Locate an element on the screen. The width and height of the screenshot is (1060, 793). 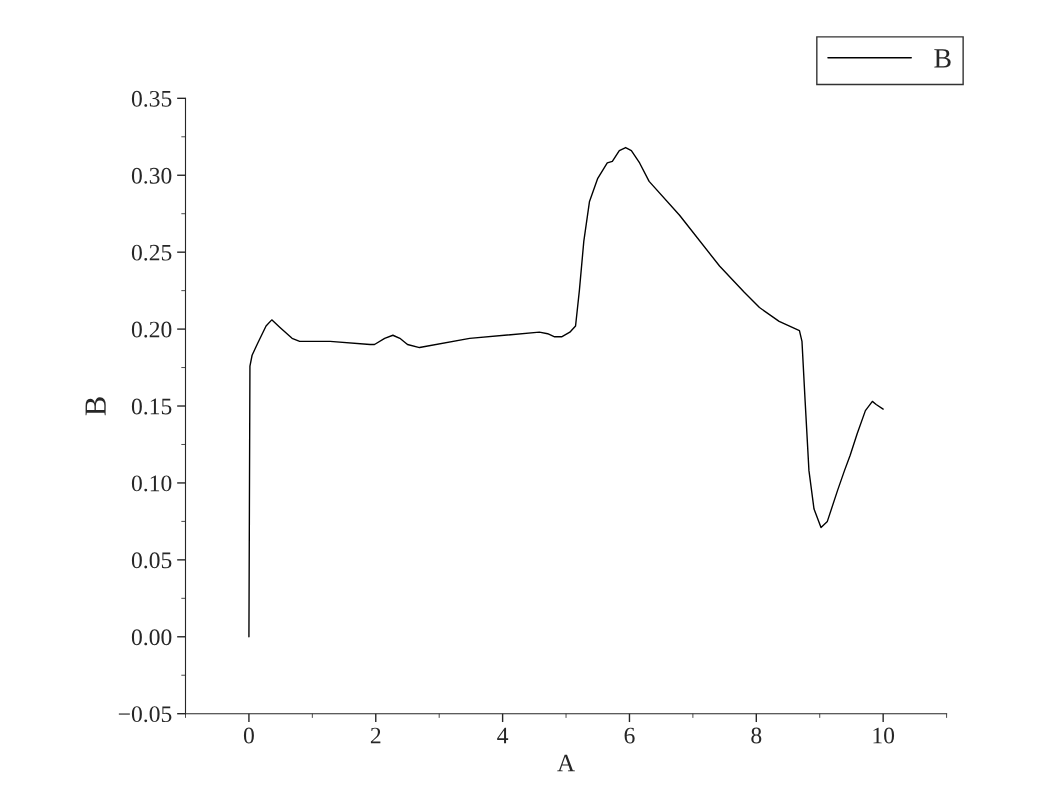
y-axis-title: B is located at coordinates (95, 406).